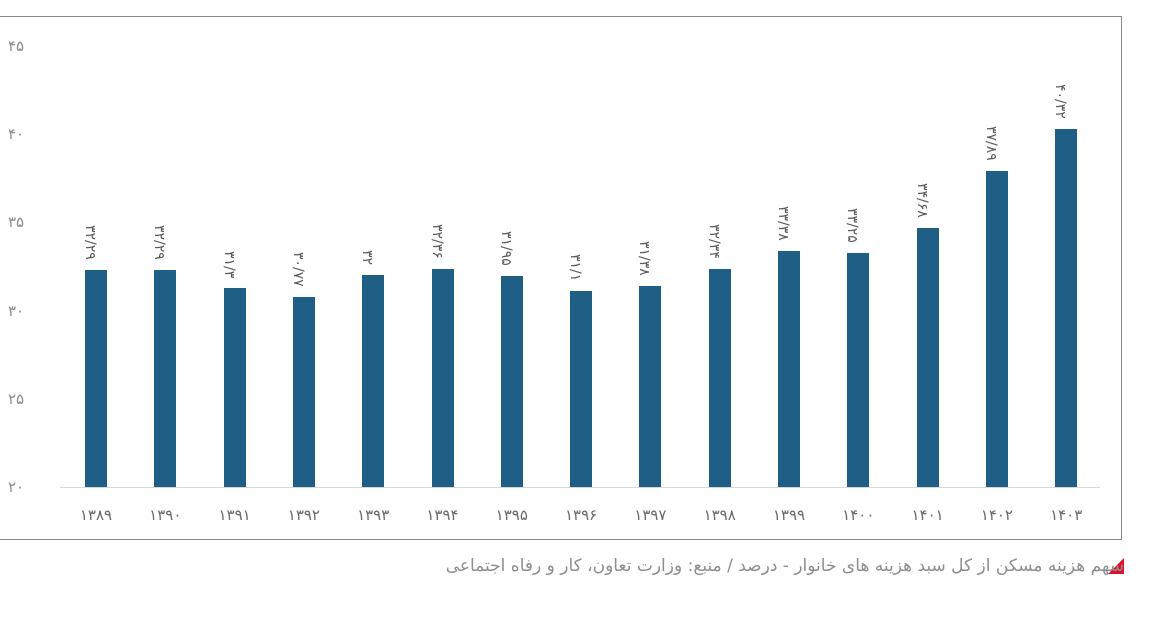 The height and width of the screenshot is (631, 1154). I want to click on x-tick-label: ۱۴۰۳, so click(1066, 515).